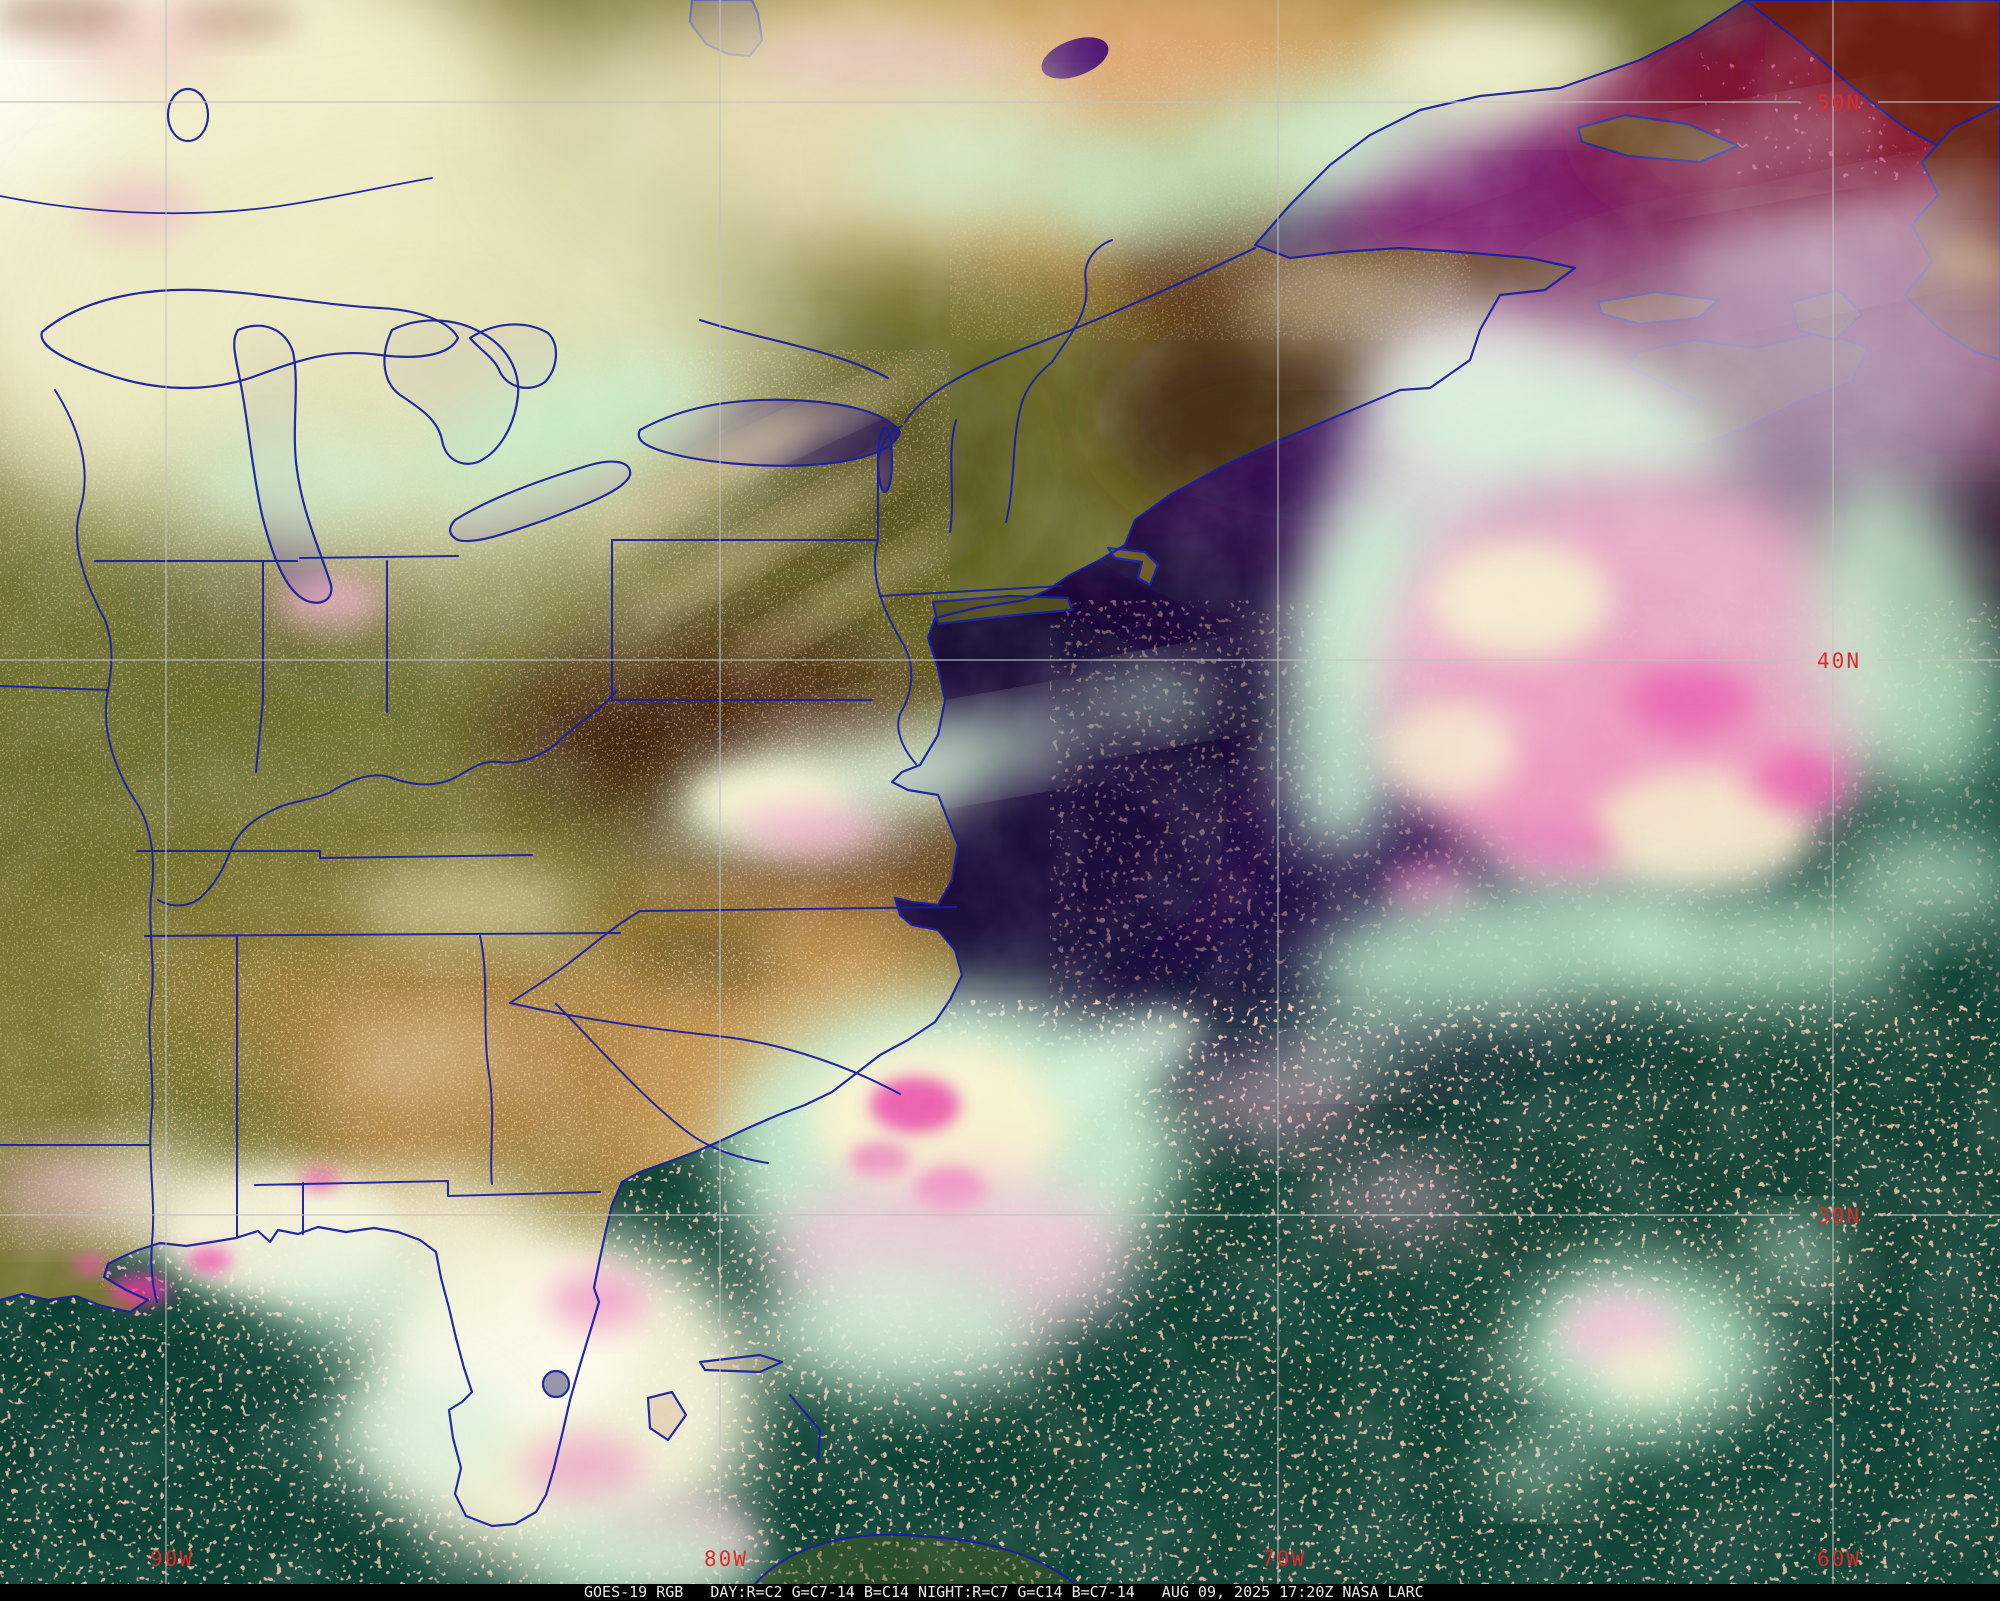 The height and width of the screenshot is (1601, 2000). Describe the element at coordinates (915, 1558) in the screenshot. I see `cuba-coast` at that location.